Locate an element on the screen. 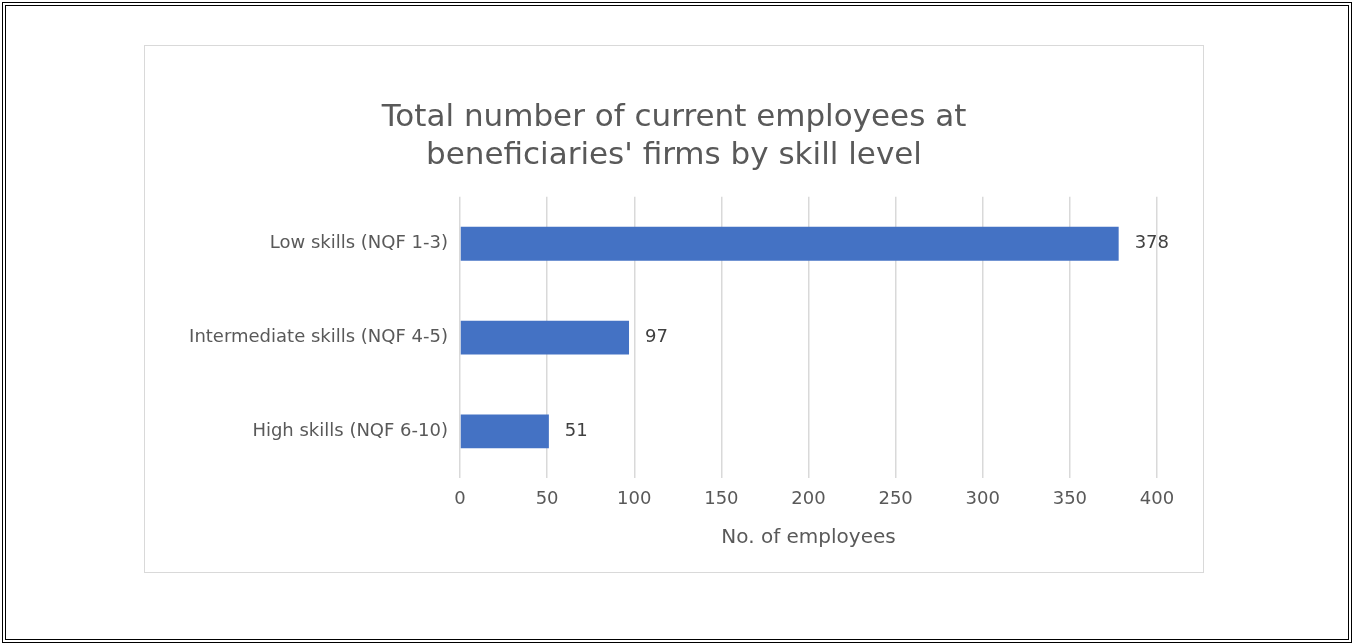 The height and width of the screenshot is (643, 1352). data-label: 378 is located at coordinates (1152, 242).